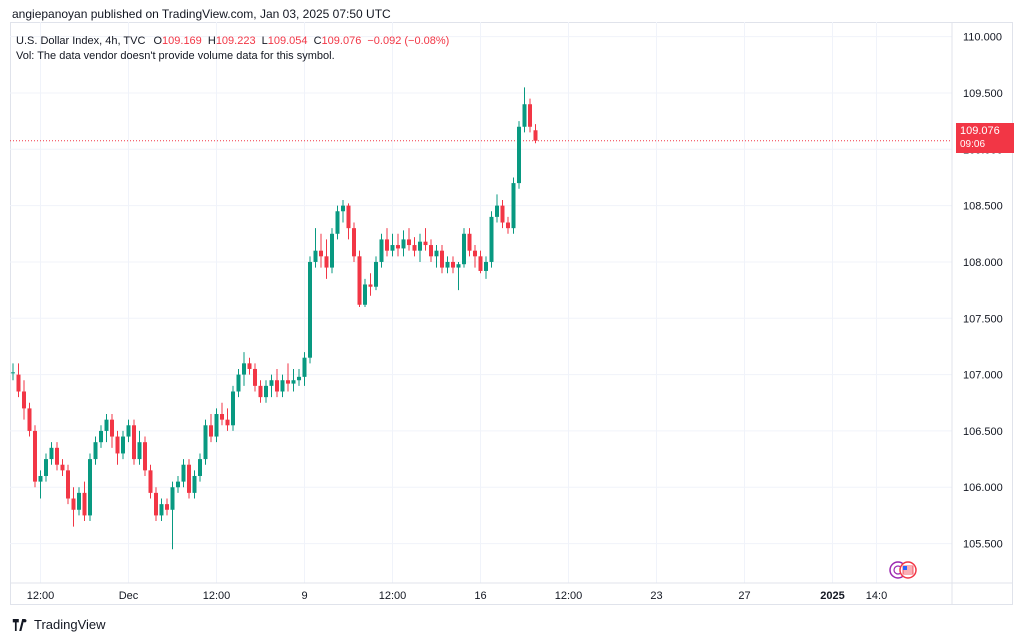 The width and height of the screenshot is (1024, 641). What do you see at coordinates (905, 570) in the screenshot?
I see `economic-events-icon` at bounding box center [905, 570].